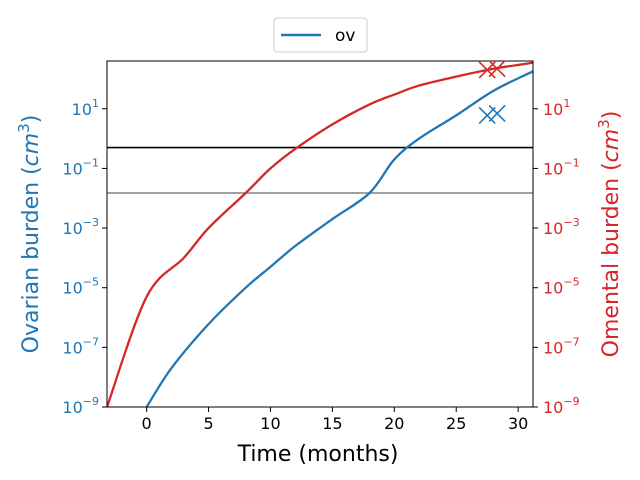 This screenshot has width=640, height=480. What do you see at coordinates (29, 234) in the screenshot?
I see `y-axis-left-label: Ovarian burden (cm3)` at bounding box center [29, 234].